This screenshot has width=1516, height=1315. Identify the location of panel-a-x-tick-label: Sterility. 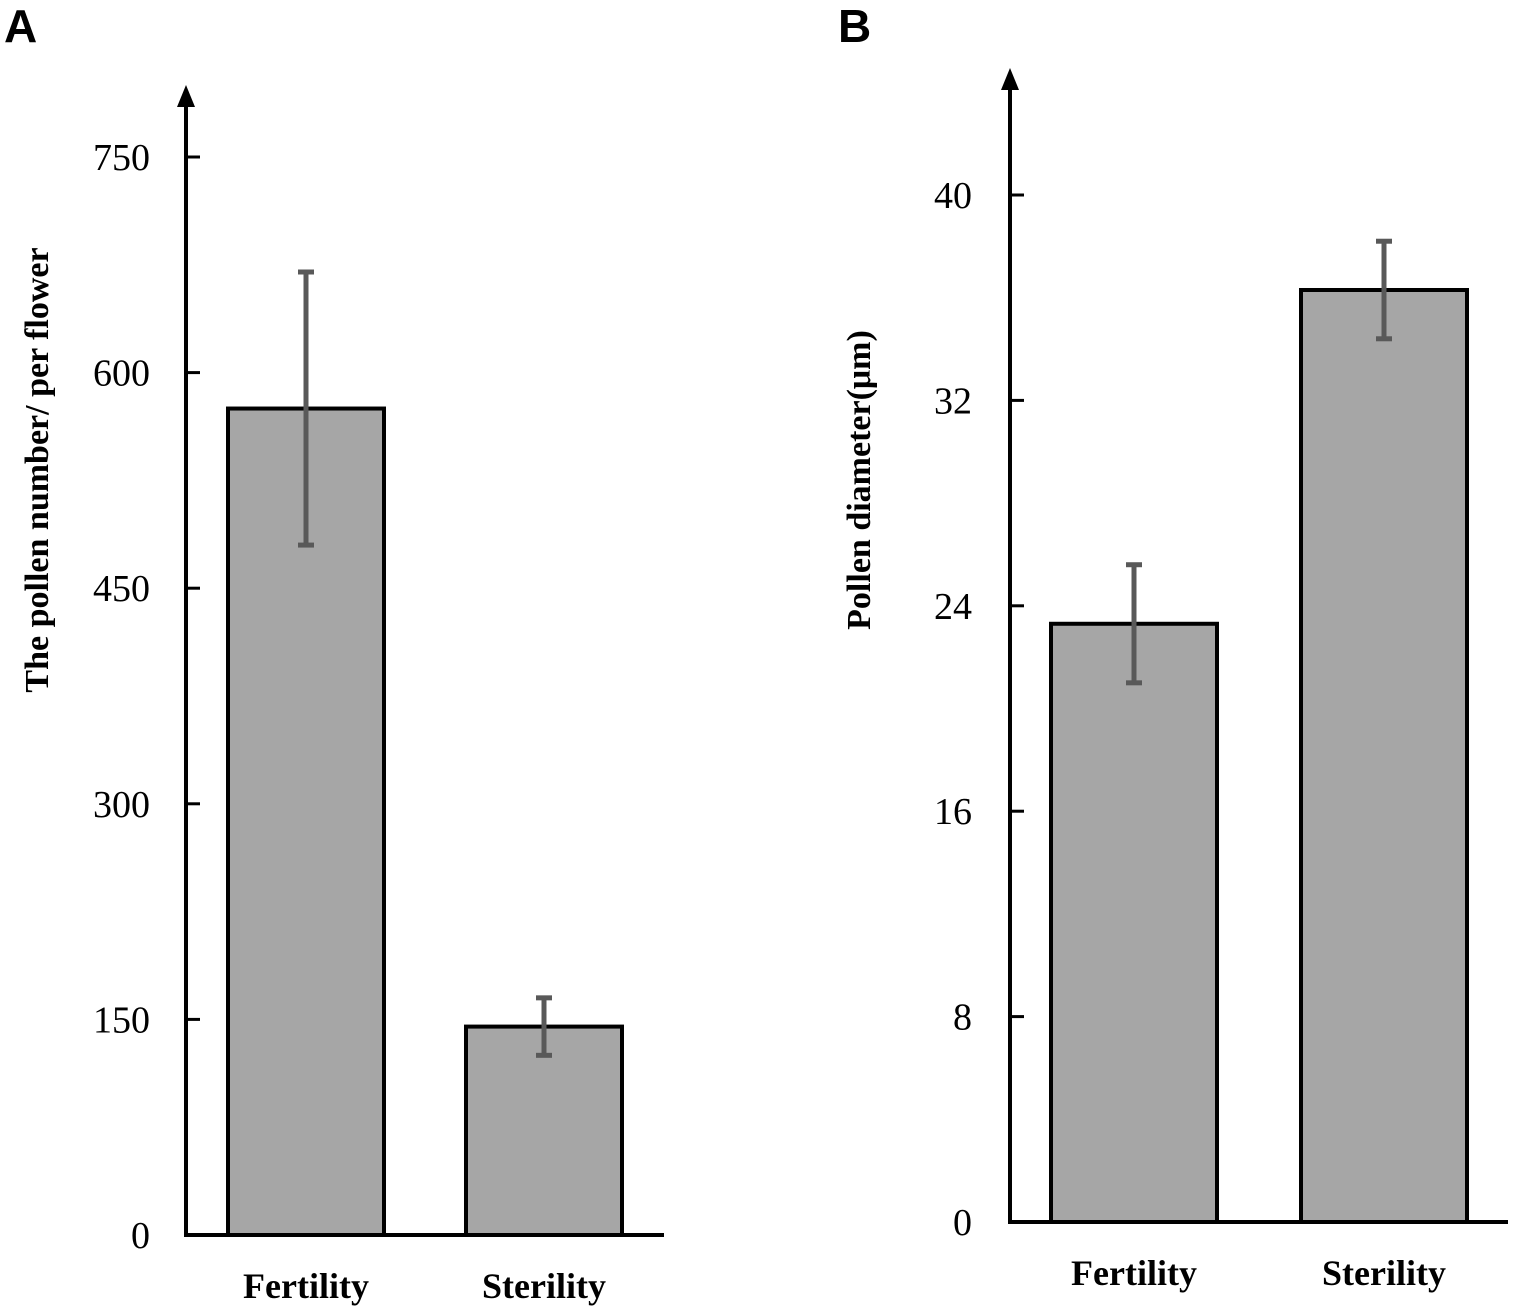
(544, 1286).